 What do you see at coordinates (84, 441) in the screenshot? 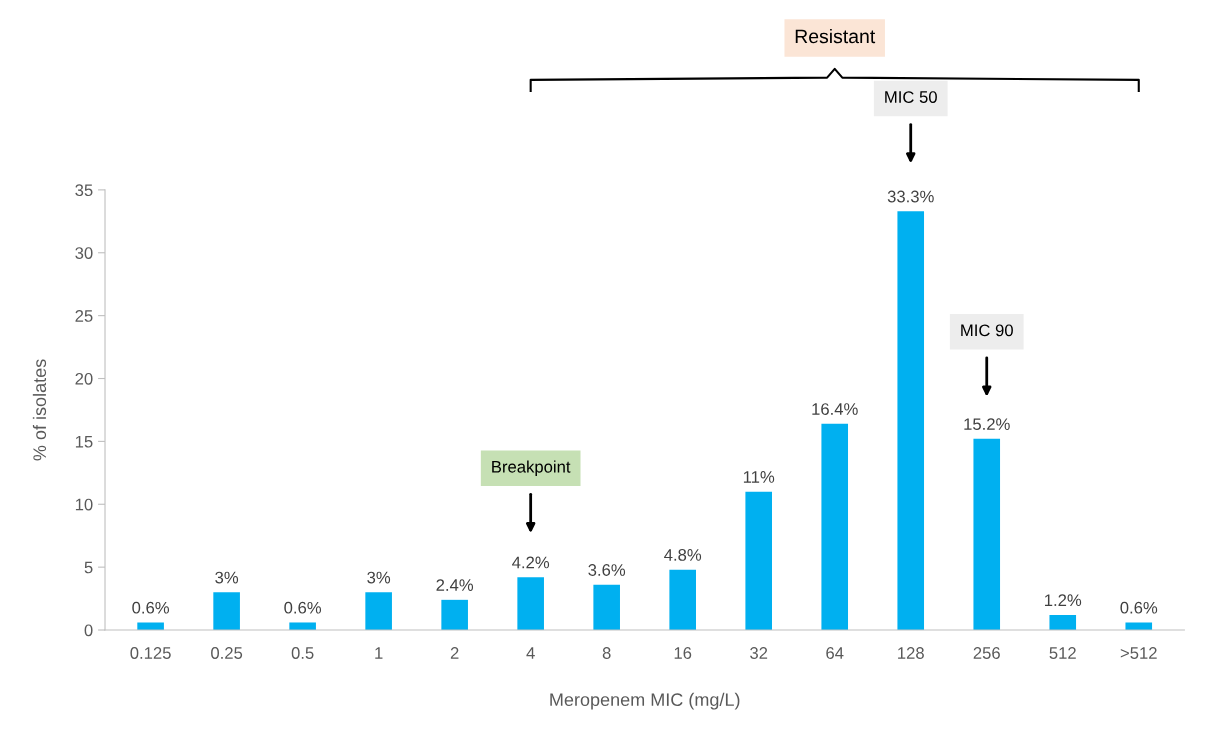
I see `y-tick-label: 15` at bounding box center [84, 441].